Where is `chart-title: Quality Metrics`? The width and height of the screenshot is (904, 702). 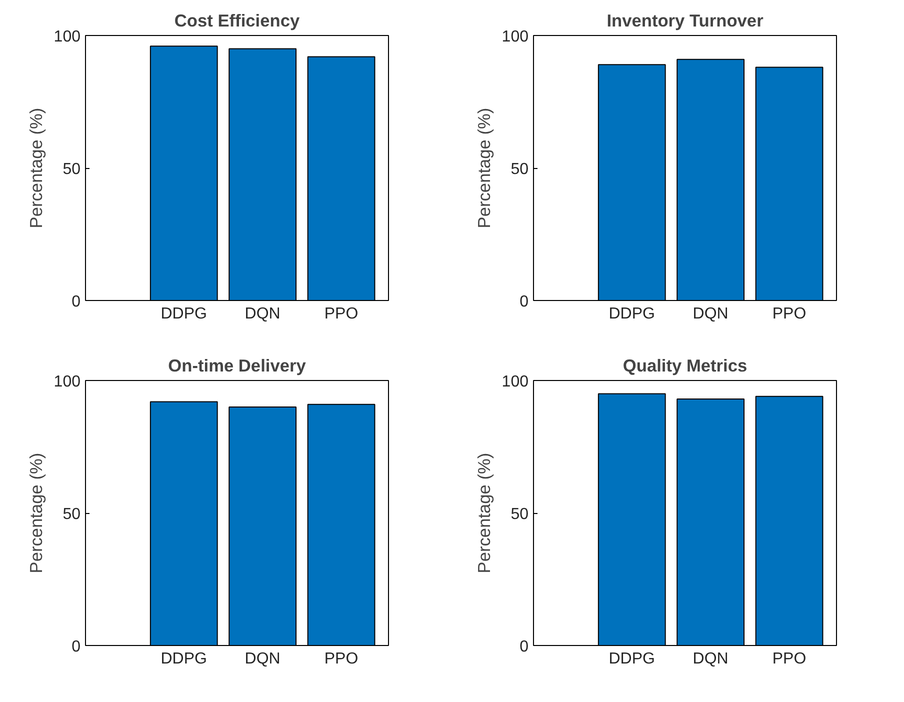
chart-title: Quality Metrics is located at coordinates (685, 366).